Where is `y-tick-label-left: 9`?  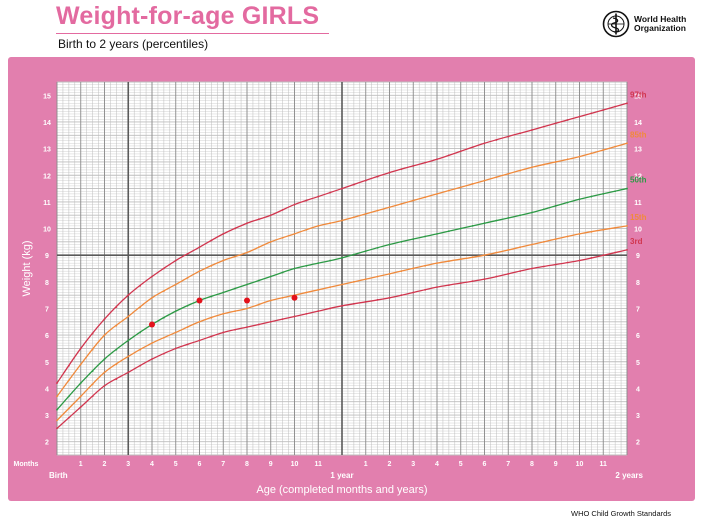 y-tick-label-left: 9 is located at coordinates (47, 256).